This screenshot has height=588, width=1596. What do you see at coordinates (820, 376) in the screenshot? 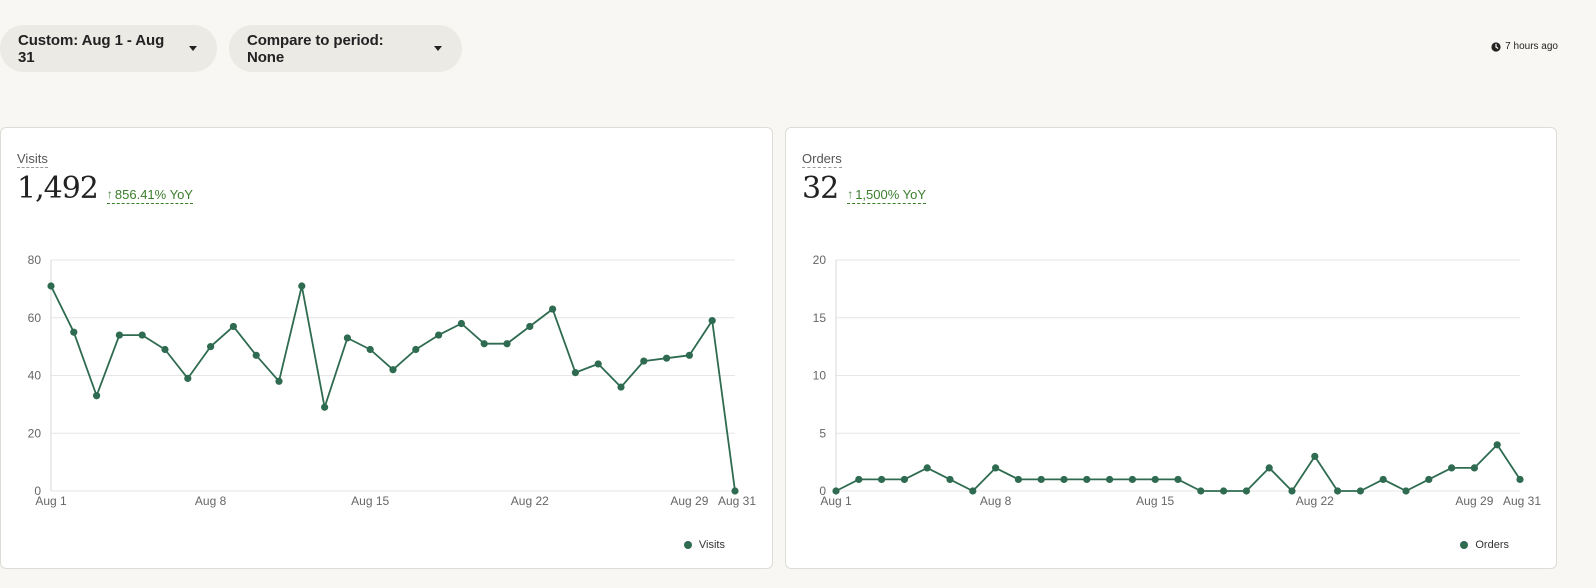
I see `y-tick-label: 10` at bounding box center [820, 376].